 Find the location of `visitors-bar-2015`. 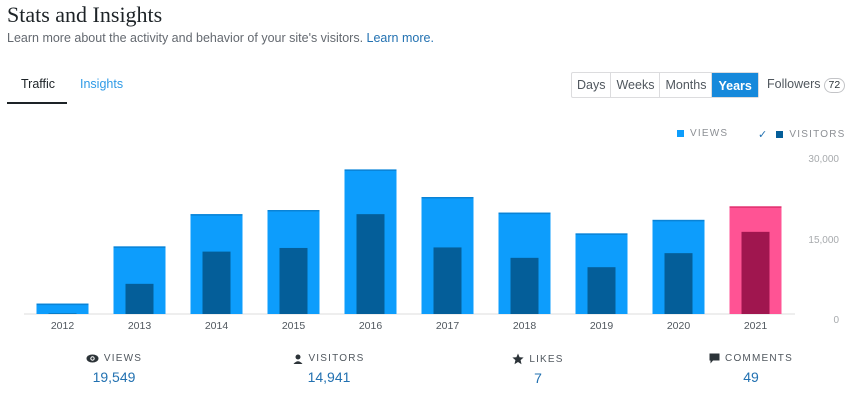

visitors-bar-2015 is located at coordinates (293, 280).